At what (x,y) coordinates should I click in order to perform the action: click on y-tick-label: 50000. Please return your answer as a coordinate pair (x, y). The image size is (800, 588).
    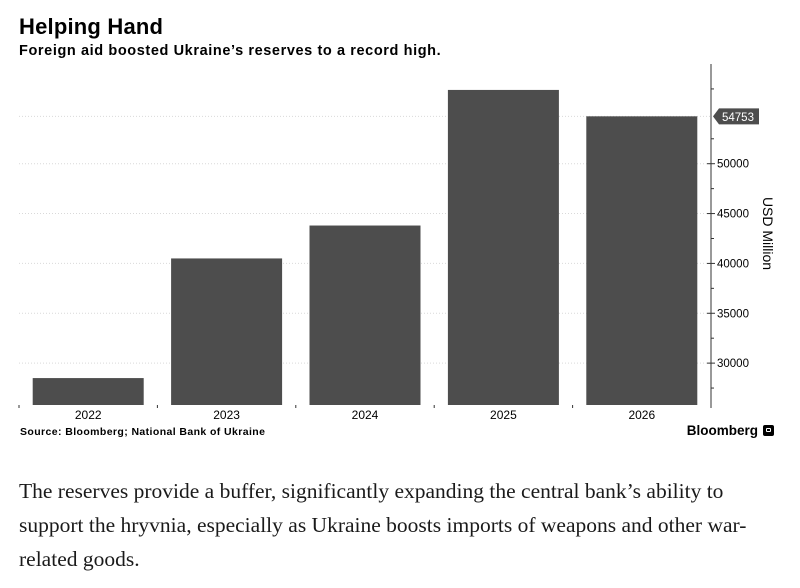
    Looking at the image, I should click on (733, 165).